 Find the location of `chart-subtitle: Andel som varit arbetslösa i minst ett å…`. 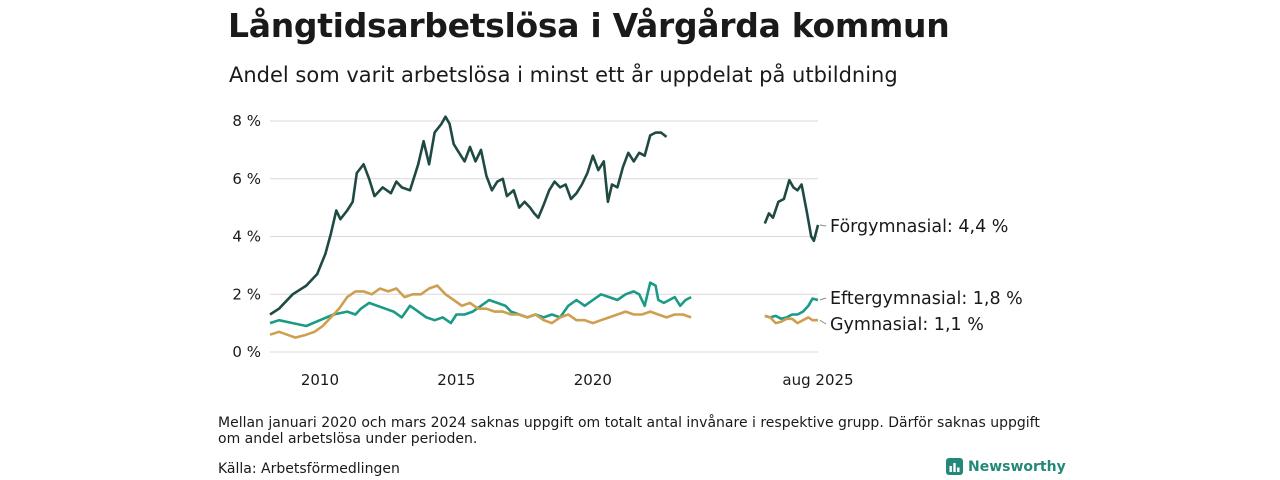

chart-subtitle: Andel som varit arbetslösa i minst ett å… is located at coordinates (563, 75).